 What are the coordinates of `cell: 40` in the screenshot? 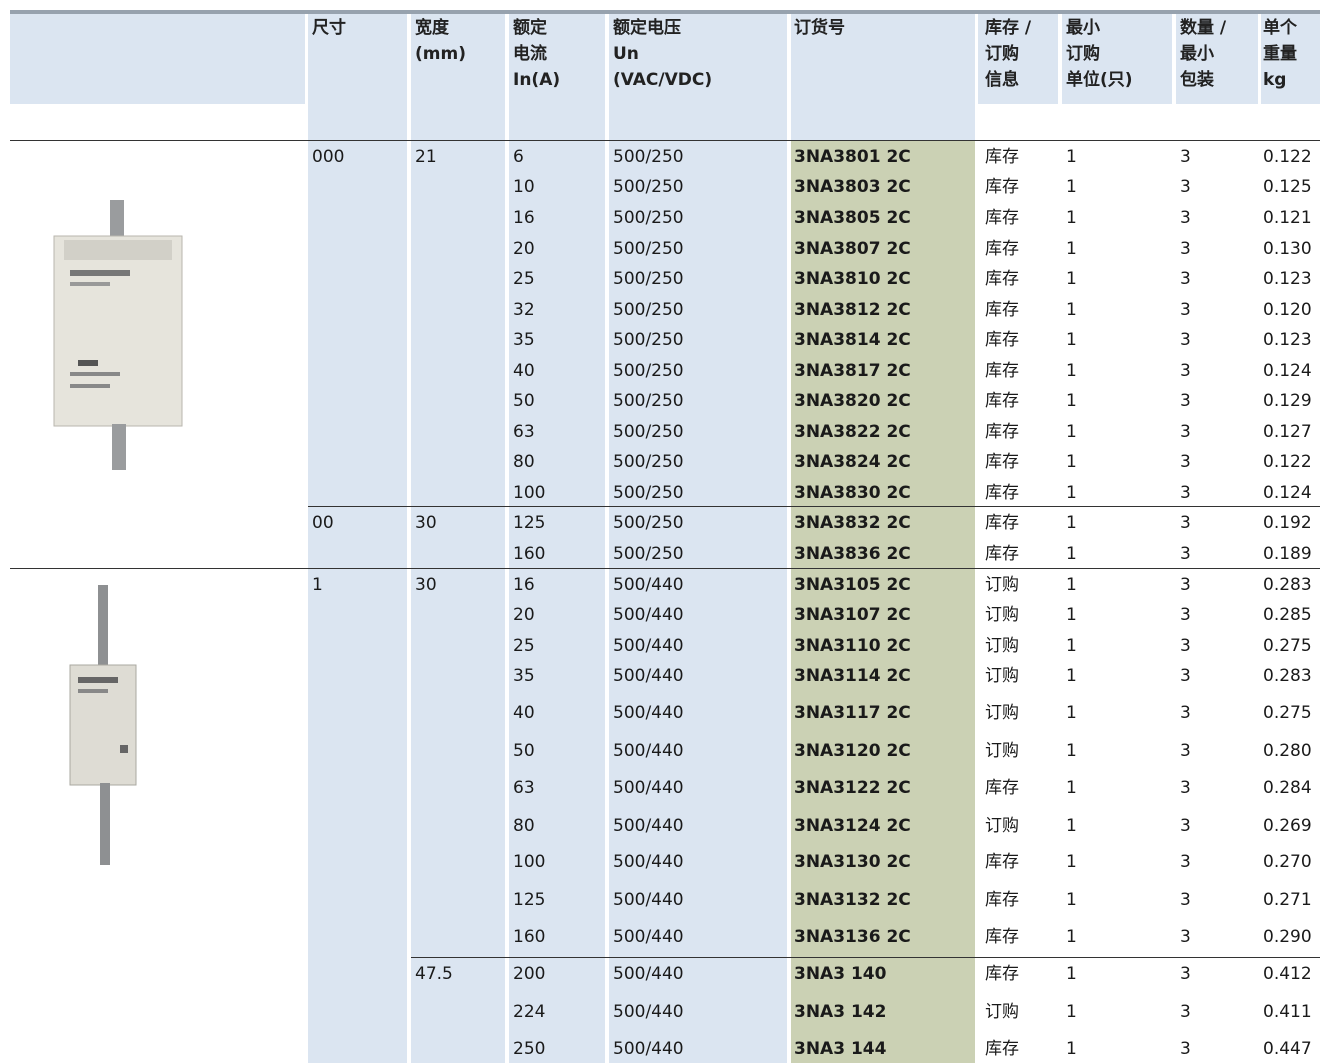 It's located at (524, 713).